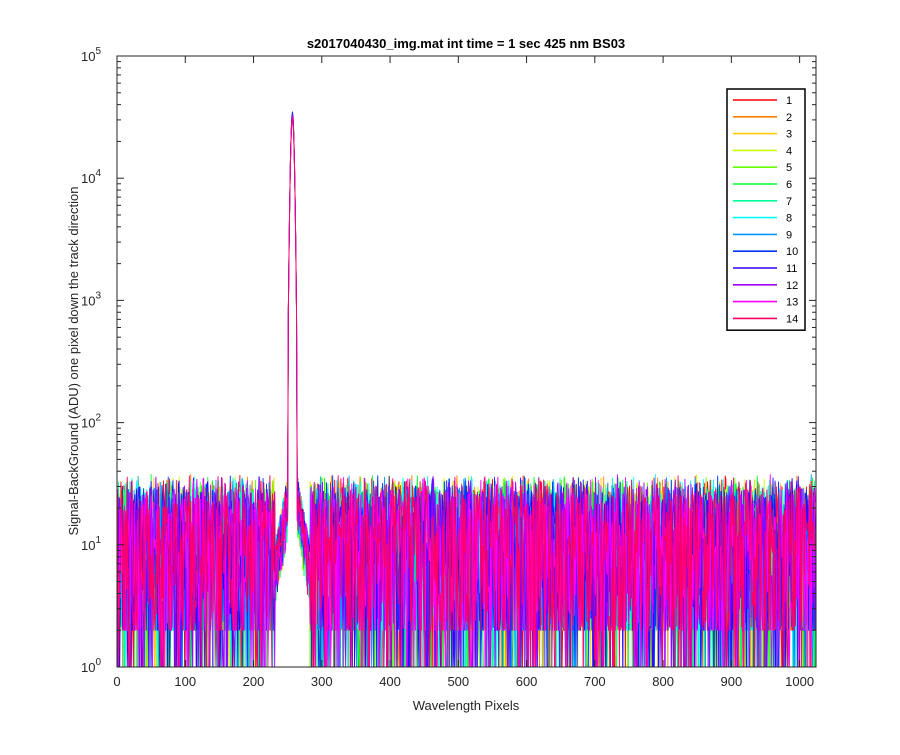 Image resolution: width=900 pixels, height=755 pixels. What do you see at coordinates (98, 173) in the screenshot?
I see `y-tick-exponent: 4` at bounding box center [98, 173].